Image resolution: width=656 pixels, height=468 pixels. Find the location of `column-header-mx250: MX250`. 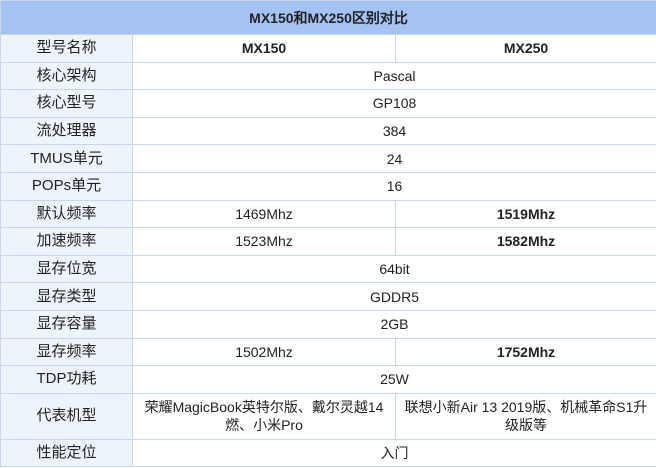

column-header-mx250: MX250 is located at coordinates (525, 48).